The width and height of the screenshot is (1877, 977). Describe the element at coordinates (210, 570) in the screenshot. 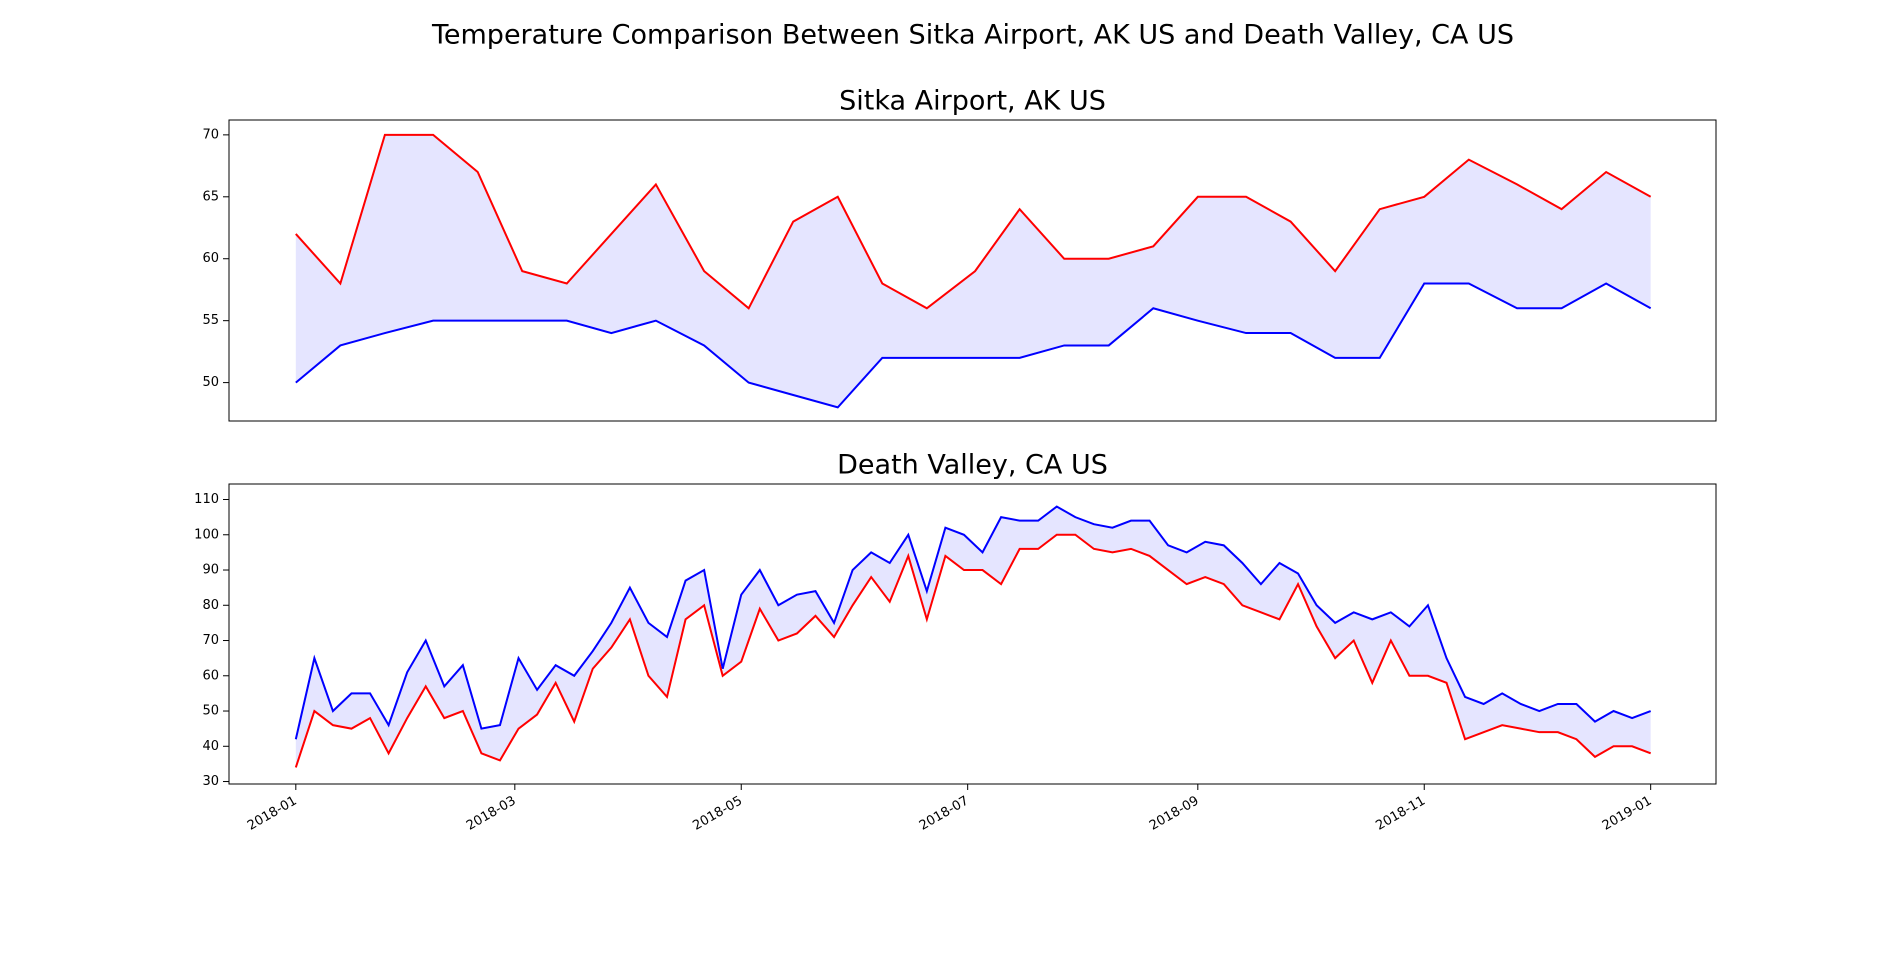

I see `y-tick-label: 90` at that location.